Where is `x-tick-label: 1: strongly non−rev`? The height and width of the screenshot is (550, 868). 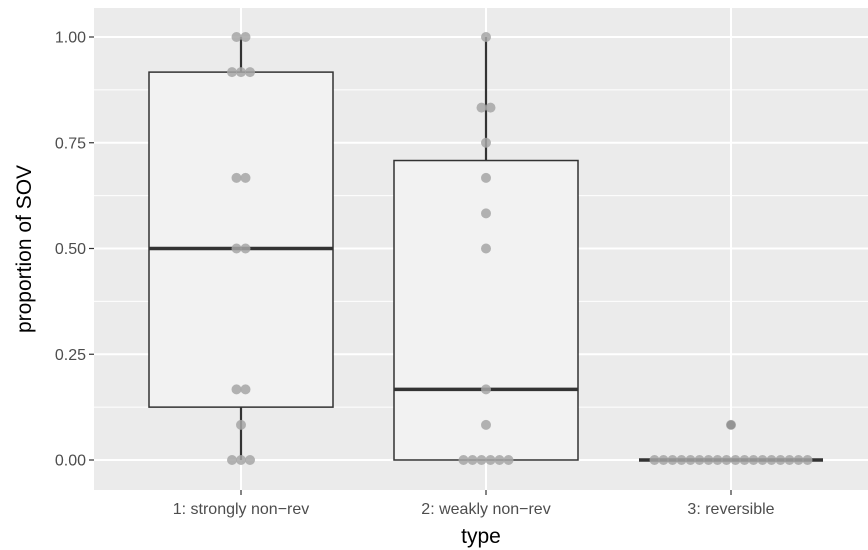 x-tick-label: 1: strongly non−rev is located at coordinates (241, 509).